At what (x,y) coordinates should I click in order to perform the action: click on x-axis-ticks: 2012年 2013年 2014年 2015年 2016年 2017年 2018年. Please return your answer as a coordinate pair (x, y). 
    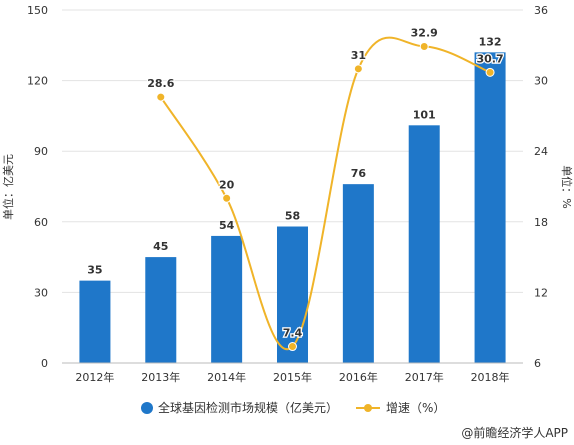
    Looking at the image, I should click on (292, 377).